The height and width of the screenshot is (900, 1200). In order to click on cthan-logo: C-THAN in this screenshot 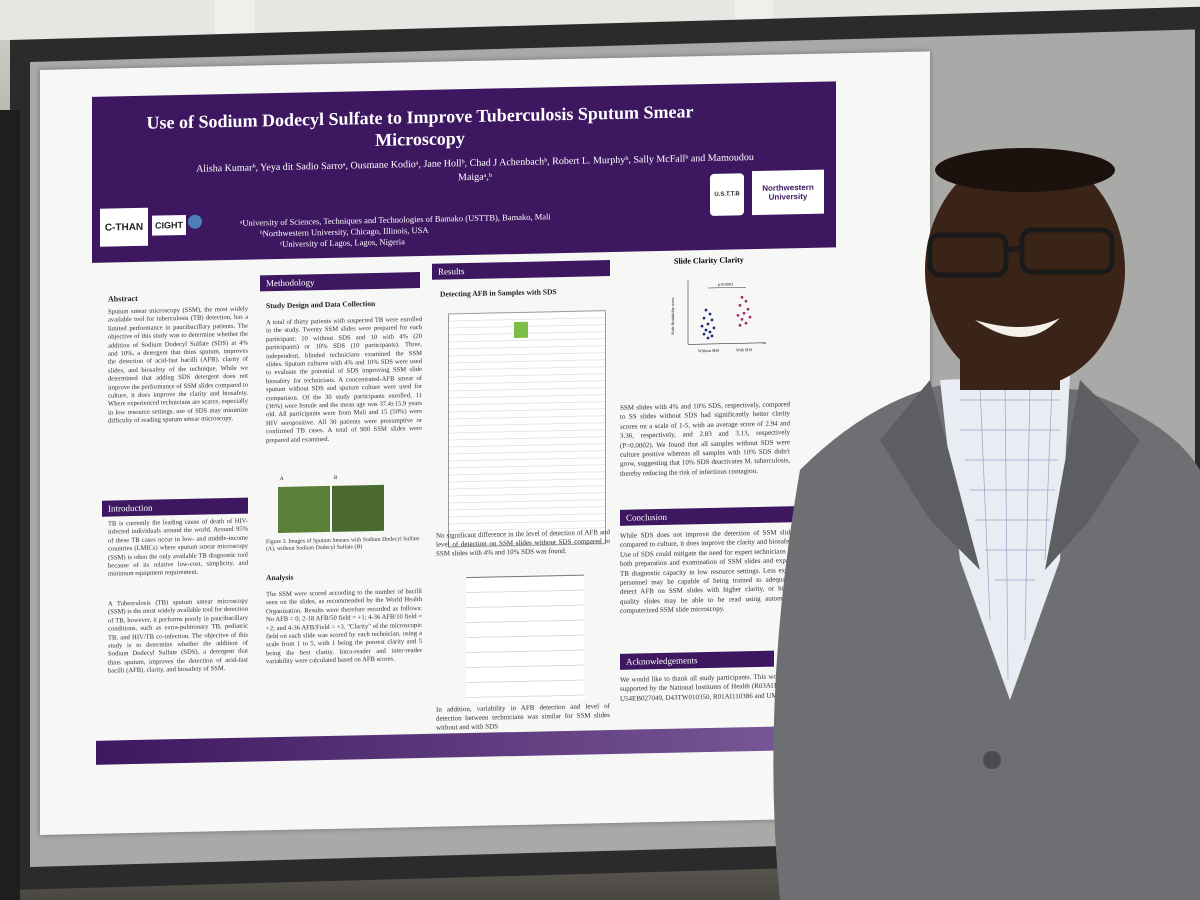, I will do `click(124, 227)`.